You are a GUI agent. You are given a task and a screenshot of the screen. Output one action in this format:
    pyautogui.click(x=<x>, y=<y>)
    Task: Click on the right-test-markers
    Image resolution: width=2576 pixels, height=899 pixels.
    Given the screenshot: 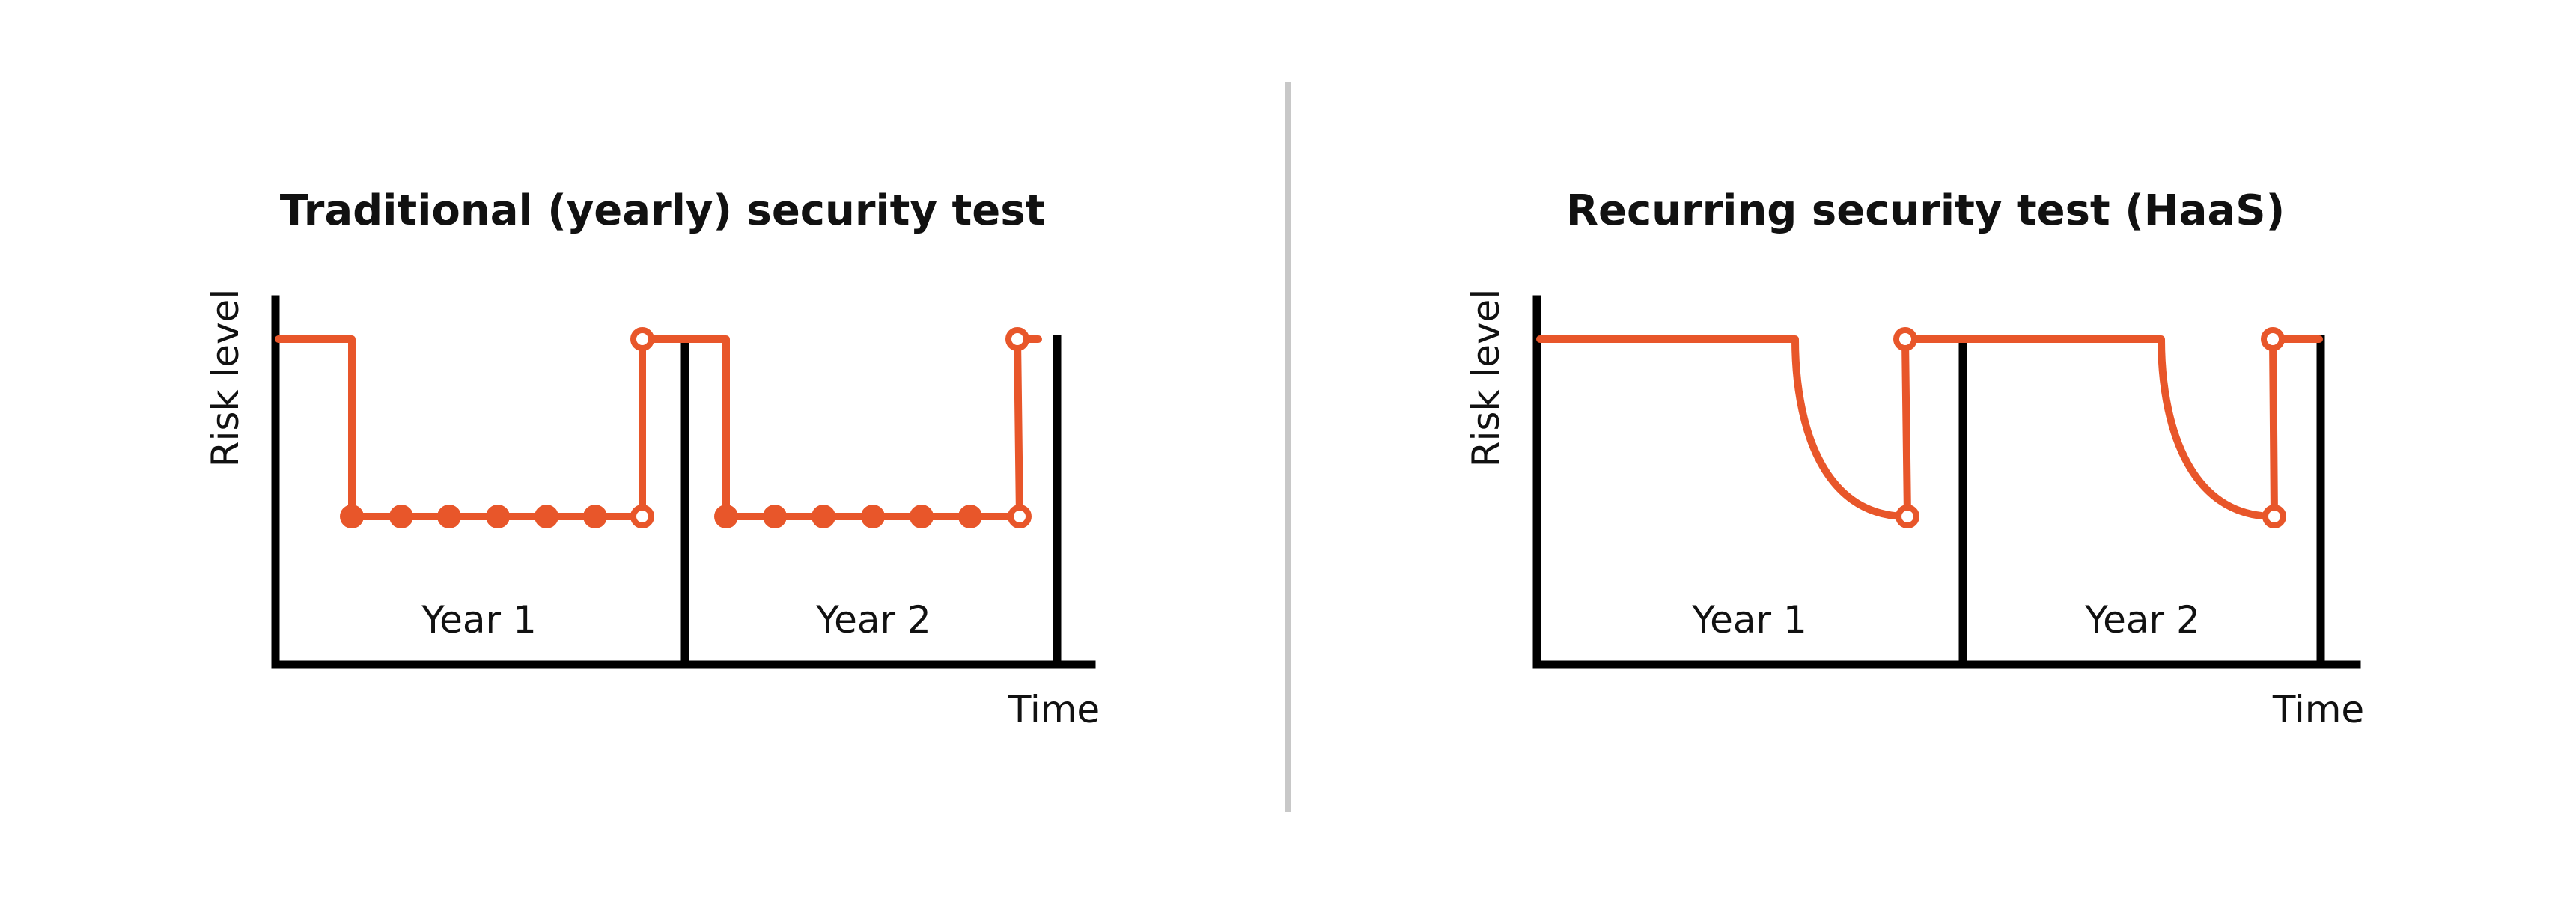 What is the action you would take?
    pyautogui.click(x=2089, y=428)
    